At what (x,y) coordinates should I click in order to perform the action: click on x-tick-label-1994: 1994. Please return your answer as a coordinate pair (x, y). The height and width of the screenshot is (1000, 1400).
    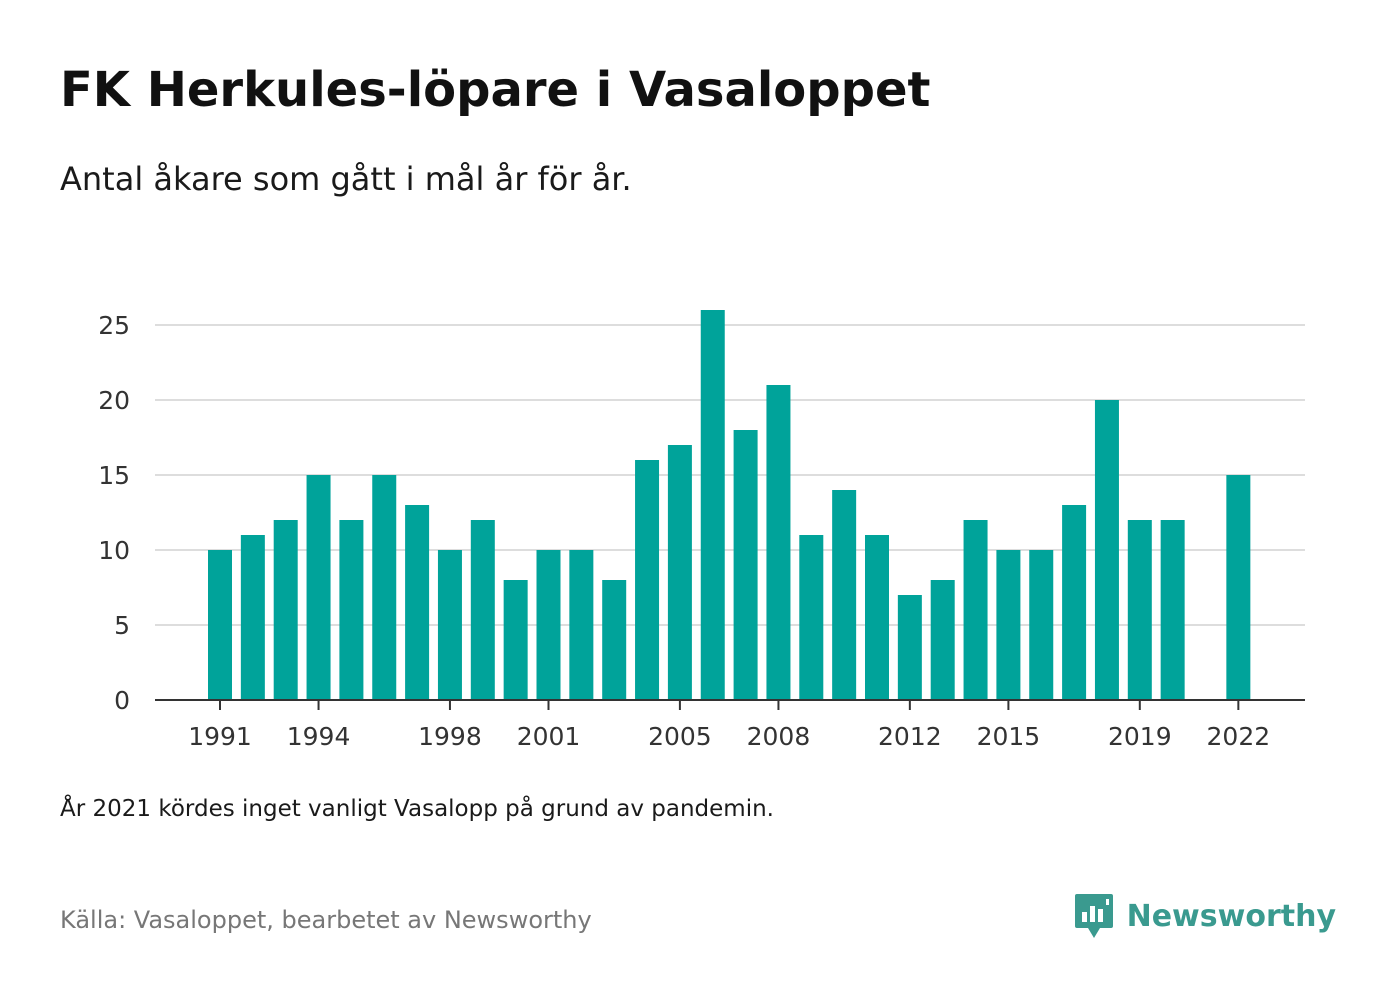
    Looking at the image, I should click on (319, 736).